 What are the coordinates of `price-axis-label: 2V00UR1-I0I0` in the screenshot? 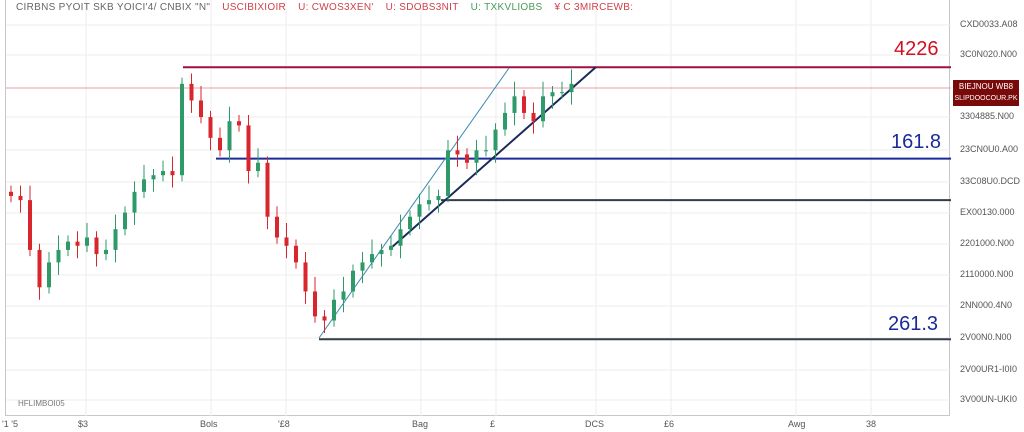 It's located at (989, 369).